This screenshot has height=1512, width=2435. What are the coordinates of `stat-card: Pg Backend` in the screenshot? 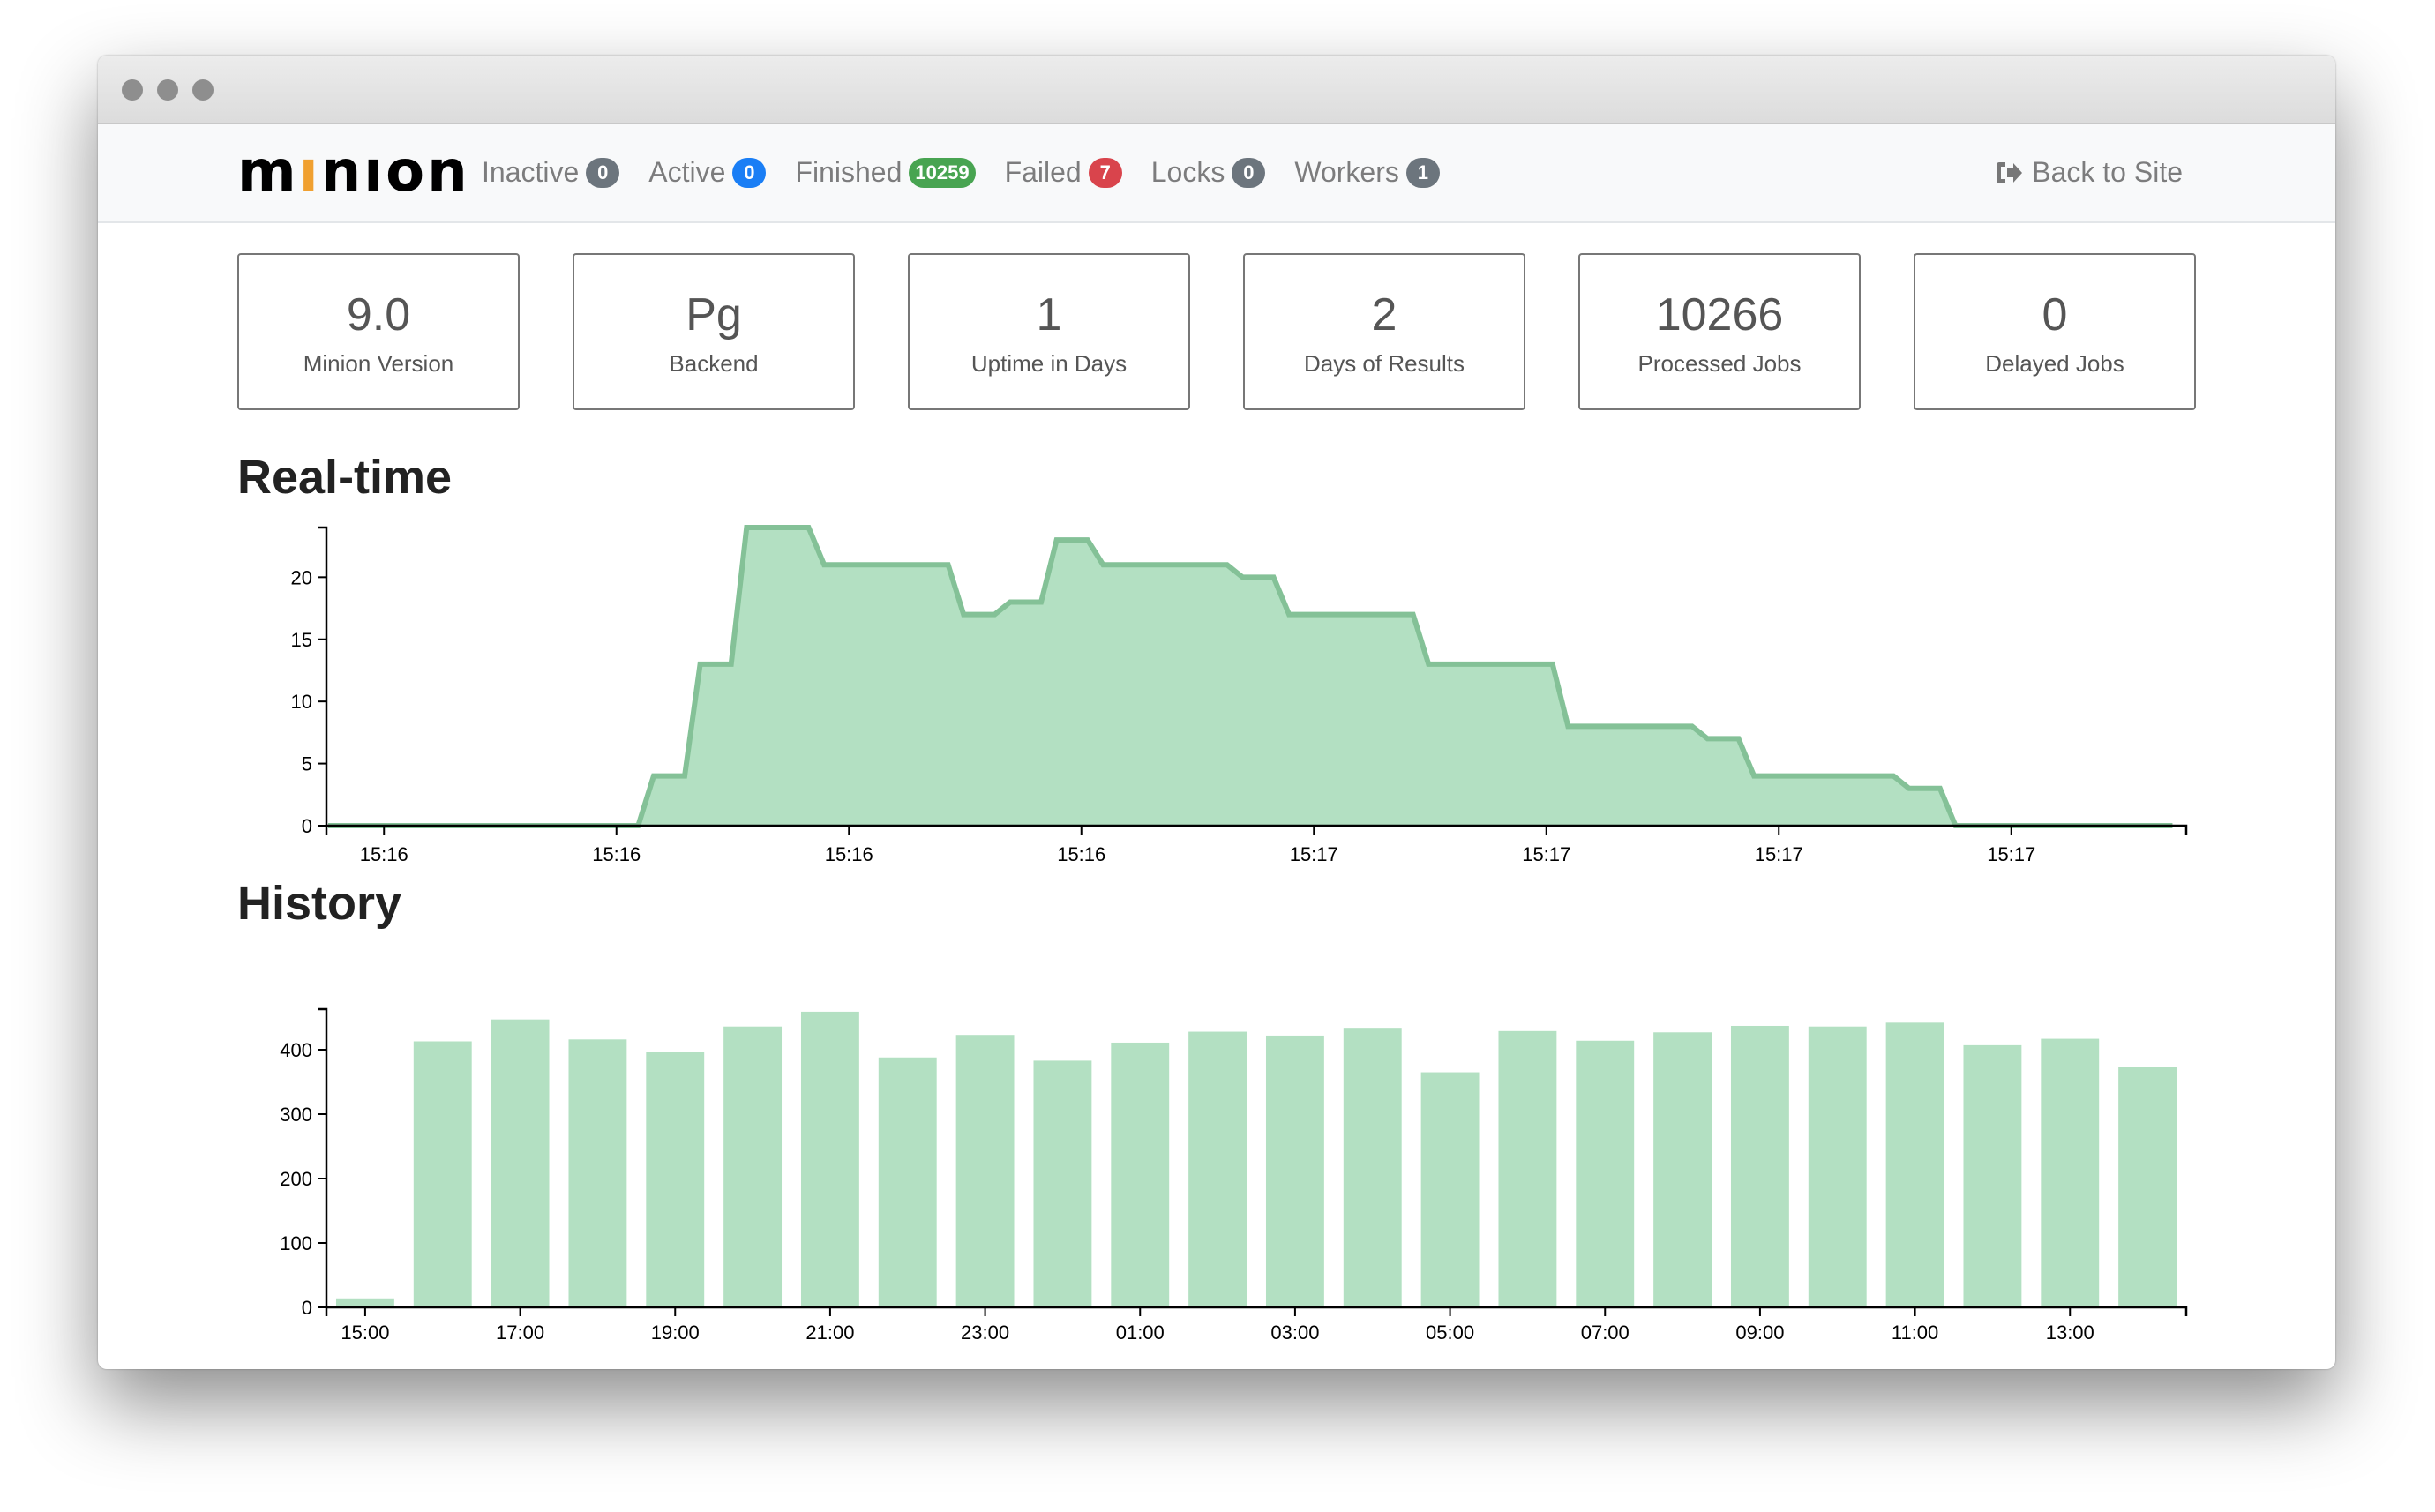 It's located at (714, 331).